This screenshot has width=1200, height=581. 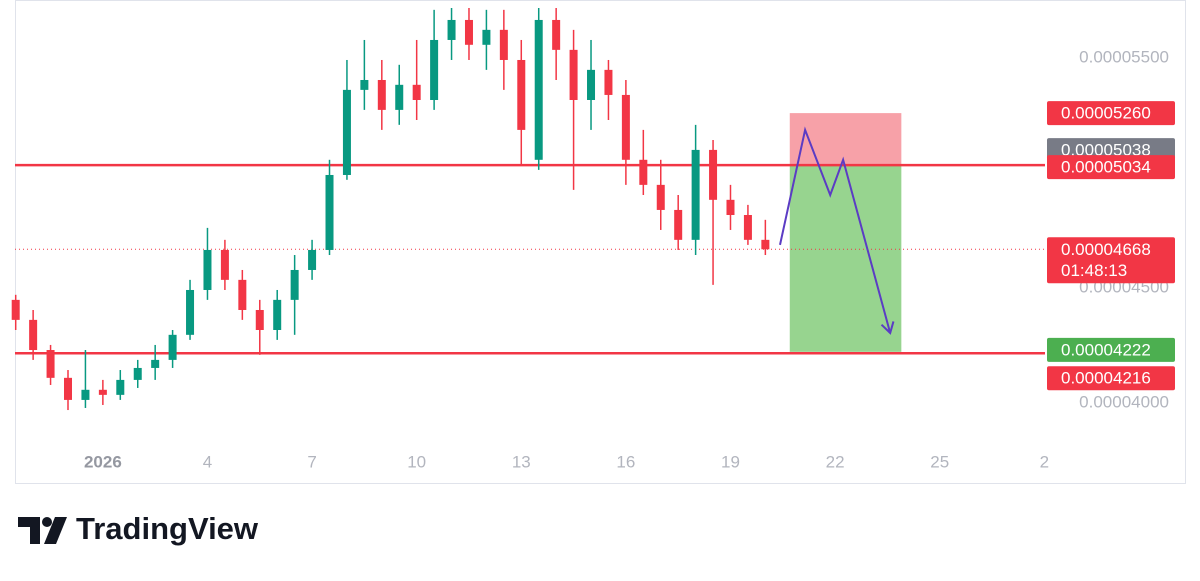 I want to click on y-tick-label: 0.00004000, so click(x=1124, y=401).